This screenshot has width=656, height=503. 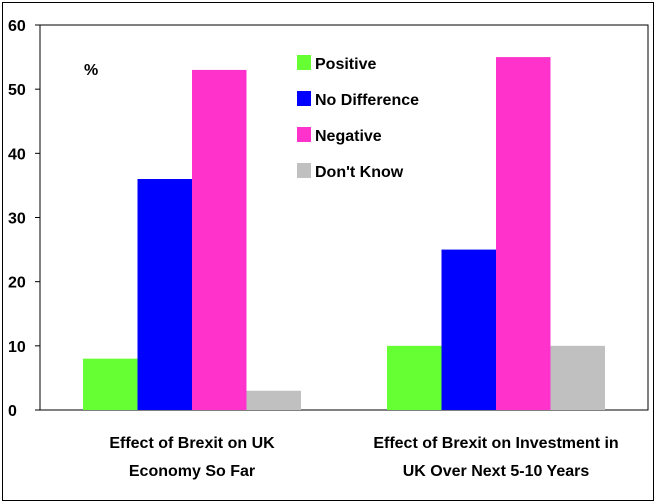 I want to click on category-label: Effect of Brexit on UK, so click(x=192, y=443).